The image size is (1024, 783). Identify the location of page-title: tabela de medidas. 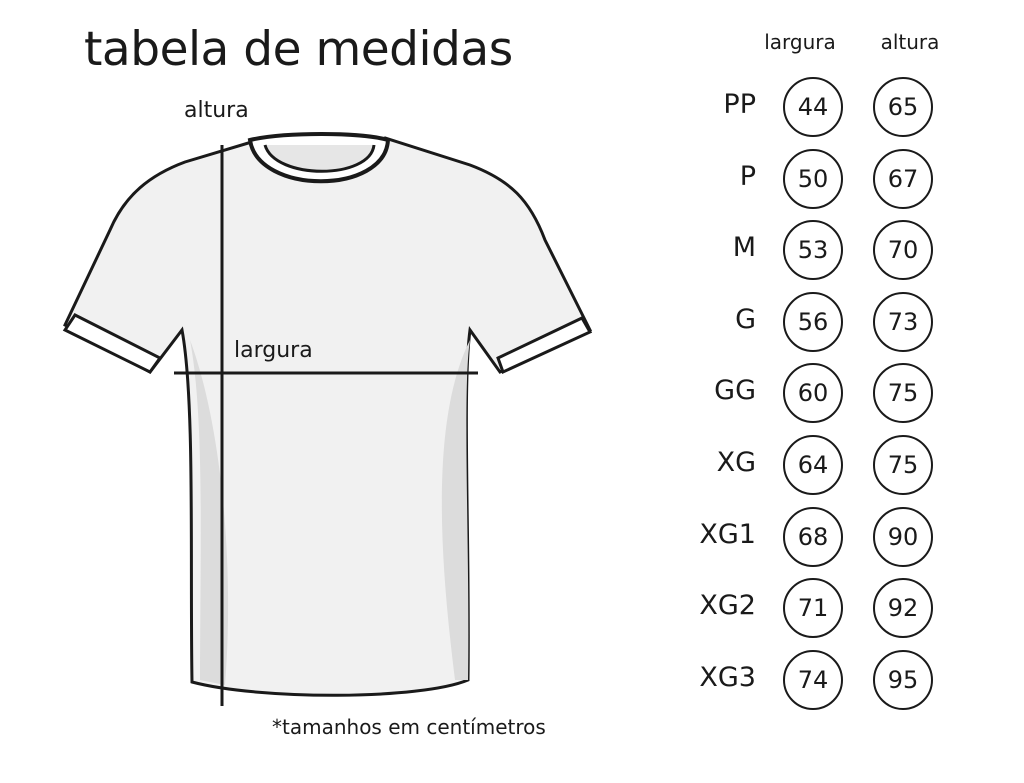
(298, 49).